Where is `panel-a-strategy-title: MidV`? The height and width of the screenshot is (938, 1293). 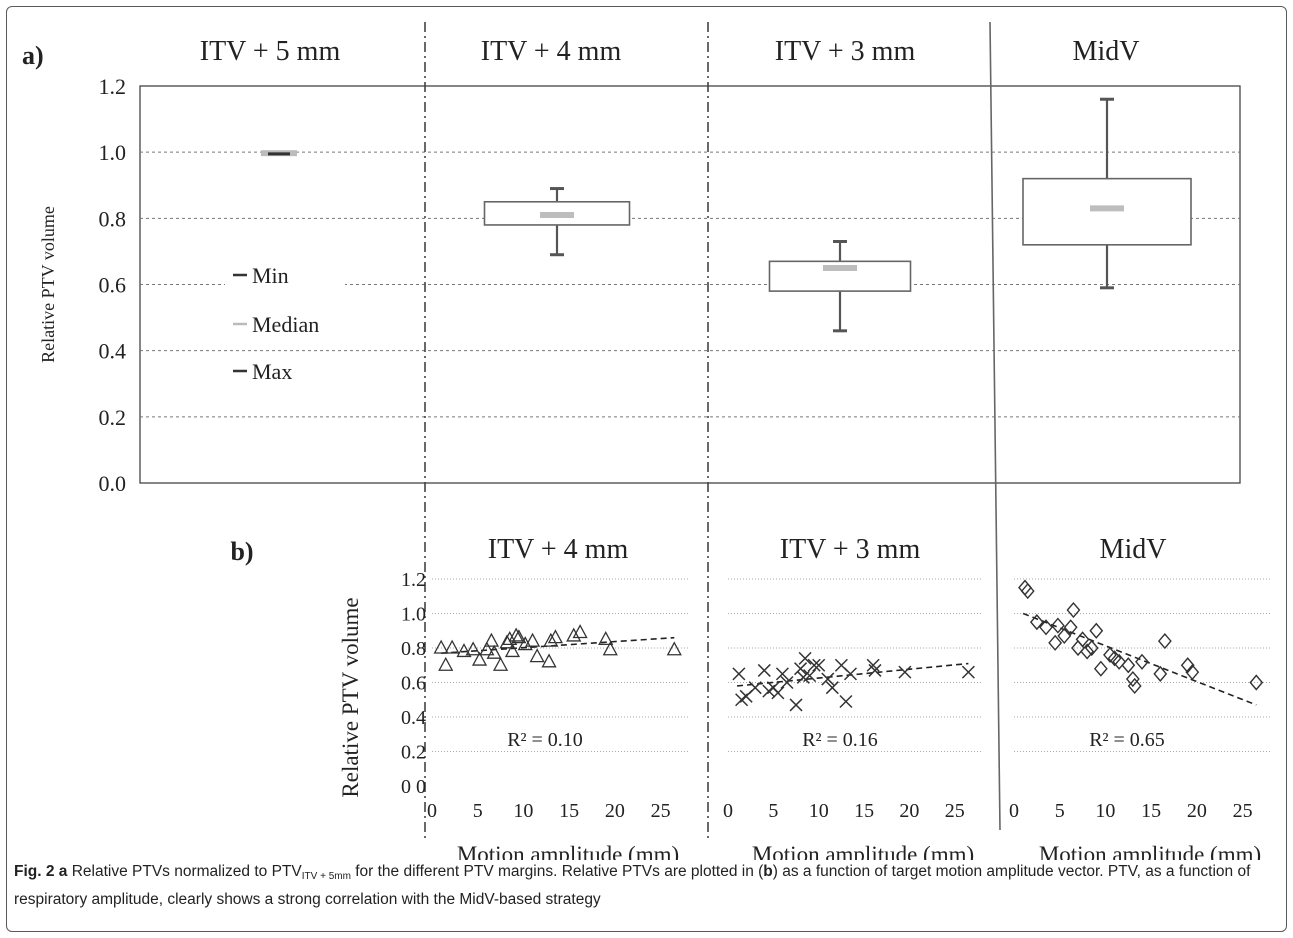
panel-a-strategy-title: MidV is located at coordinates (1106, 51).